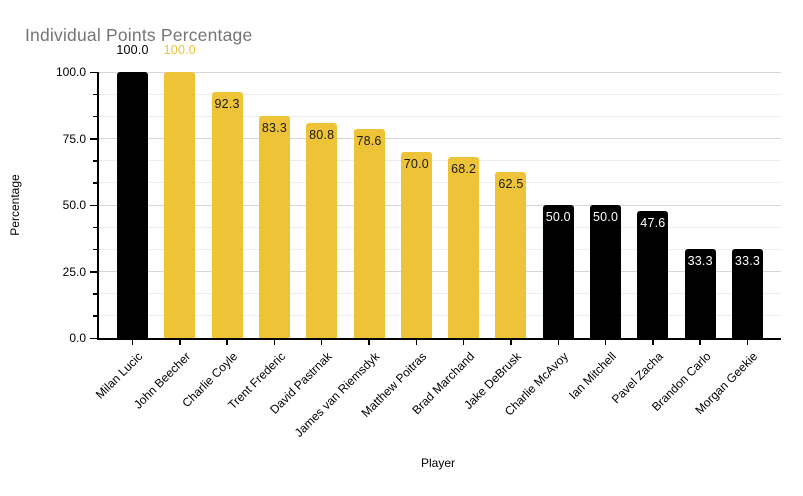  I want to click on bar-value-label: 83.3, so click(274, 128).